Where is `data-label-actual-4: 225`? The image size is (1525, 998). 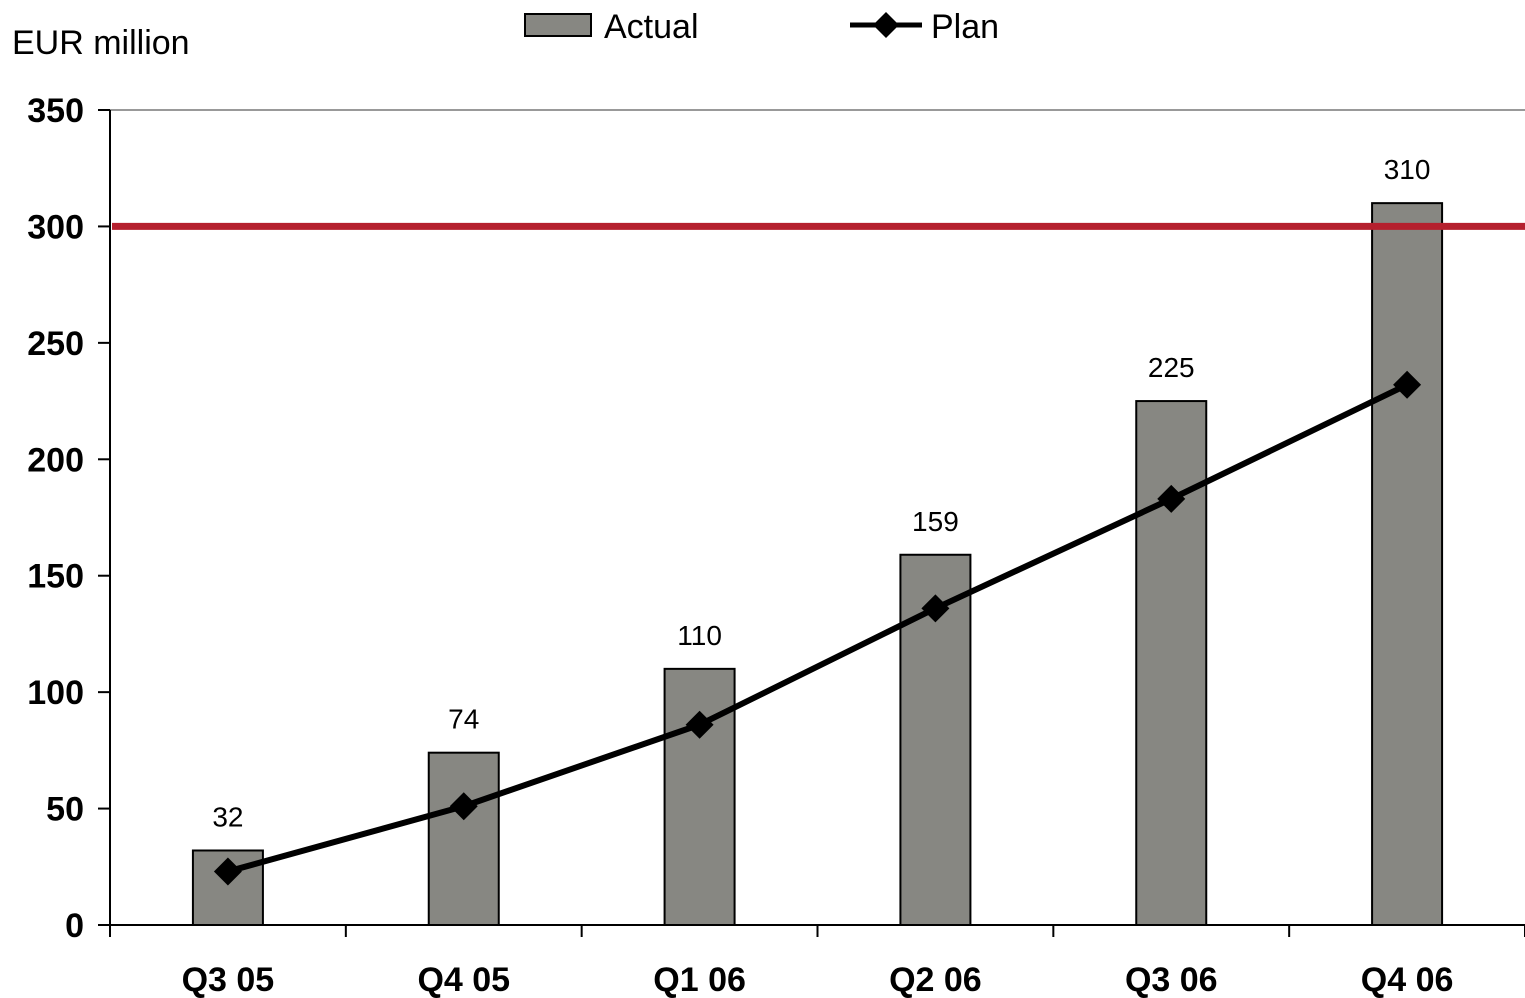 data-label-actual-4: 225 is located at coordinates (1171, 367).